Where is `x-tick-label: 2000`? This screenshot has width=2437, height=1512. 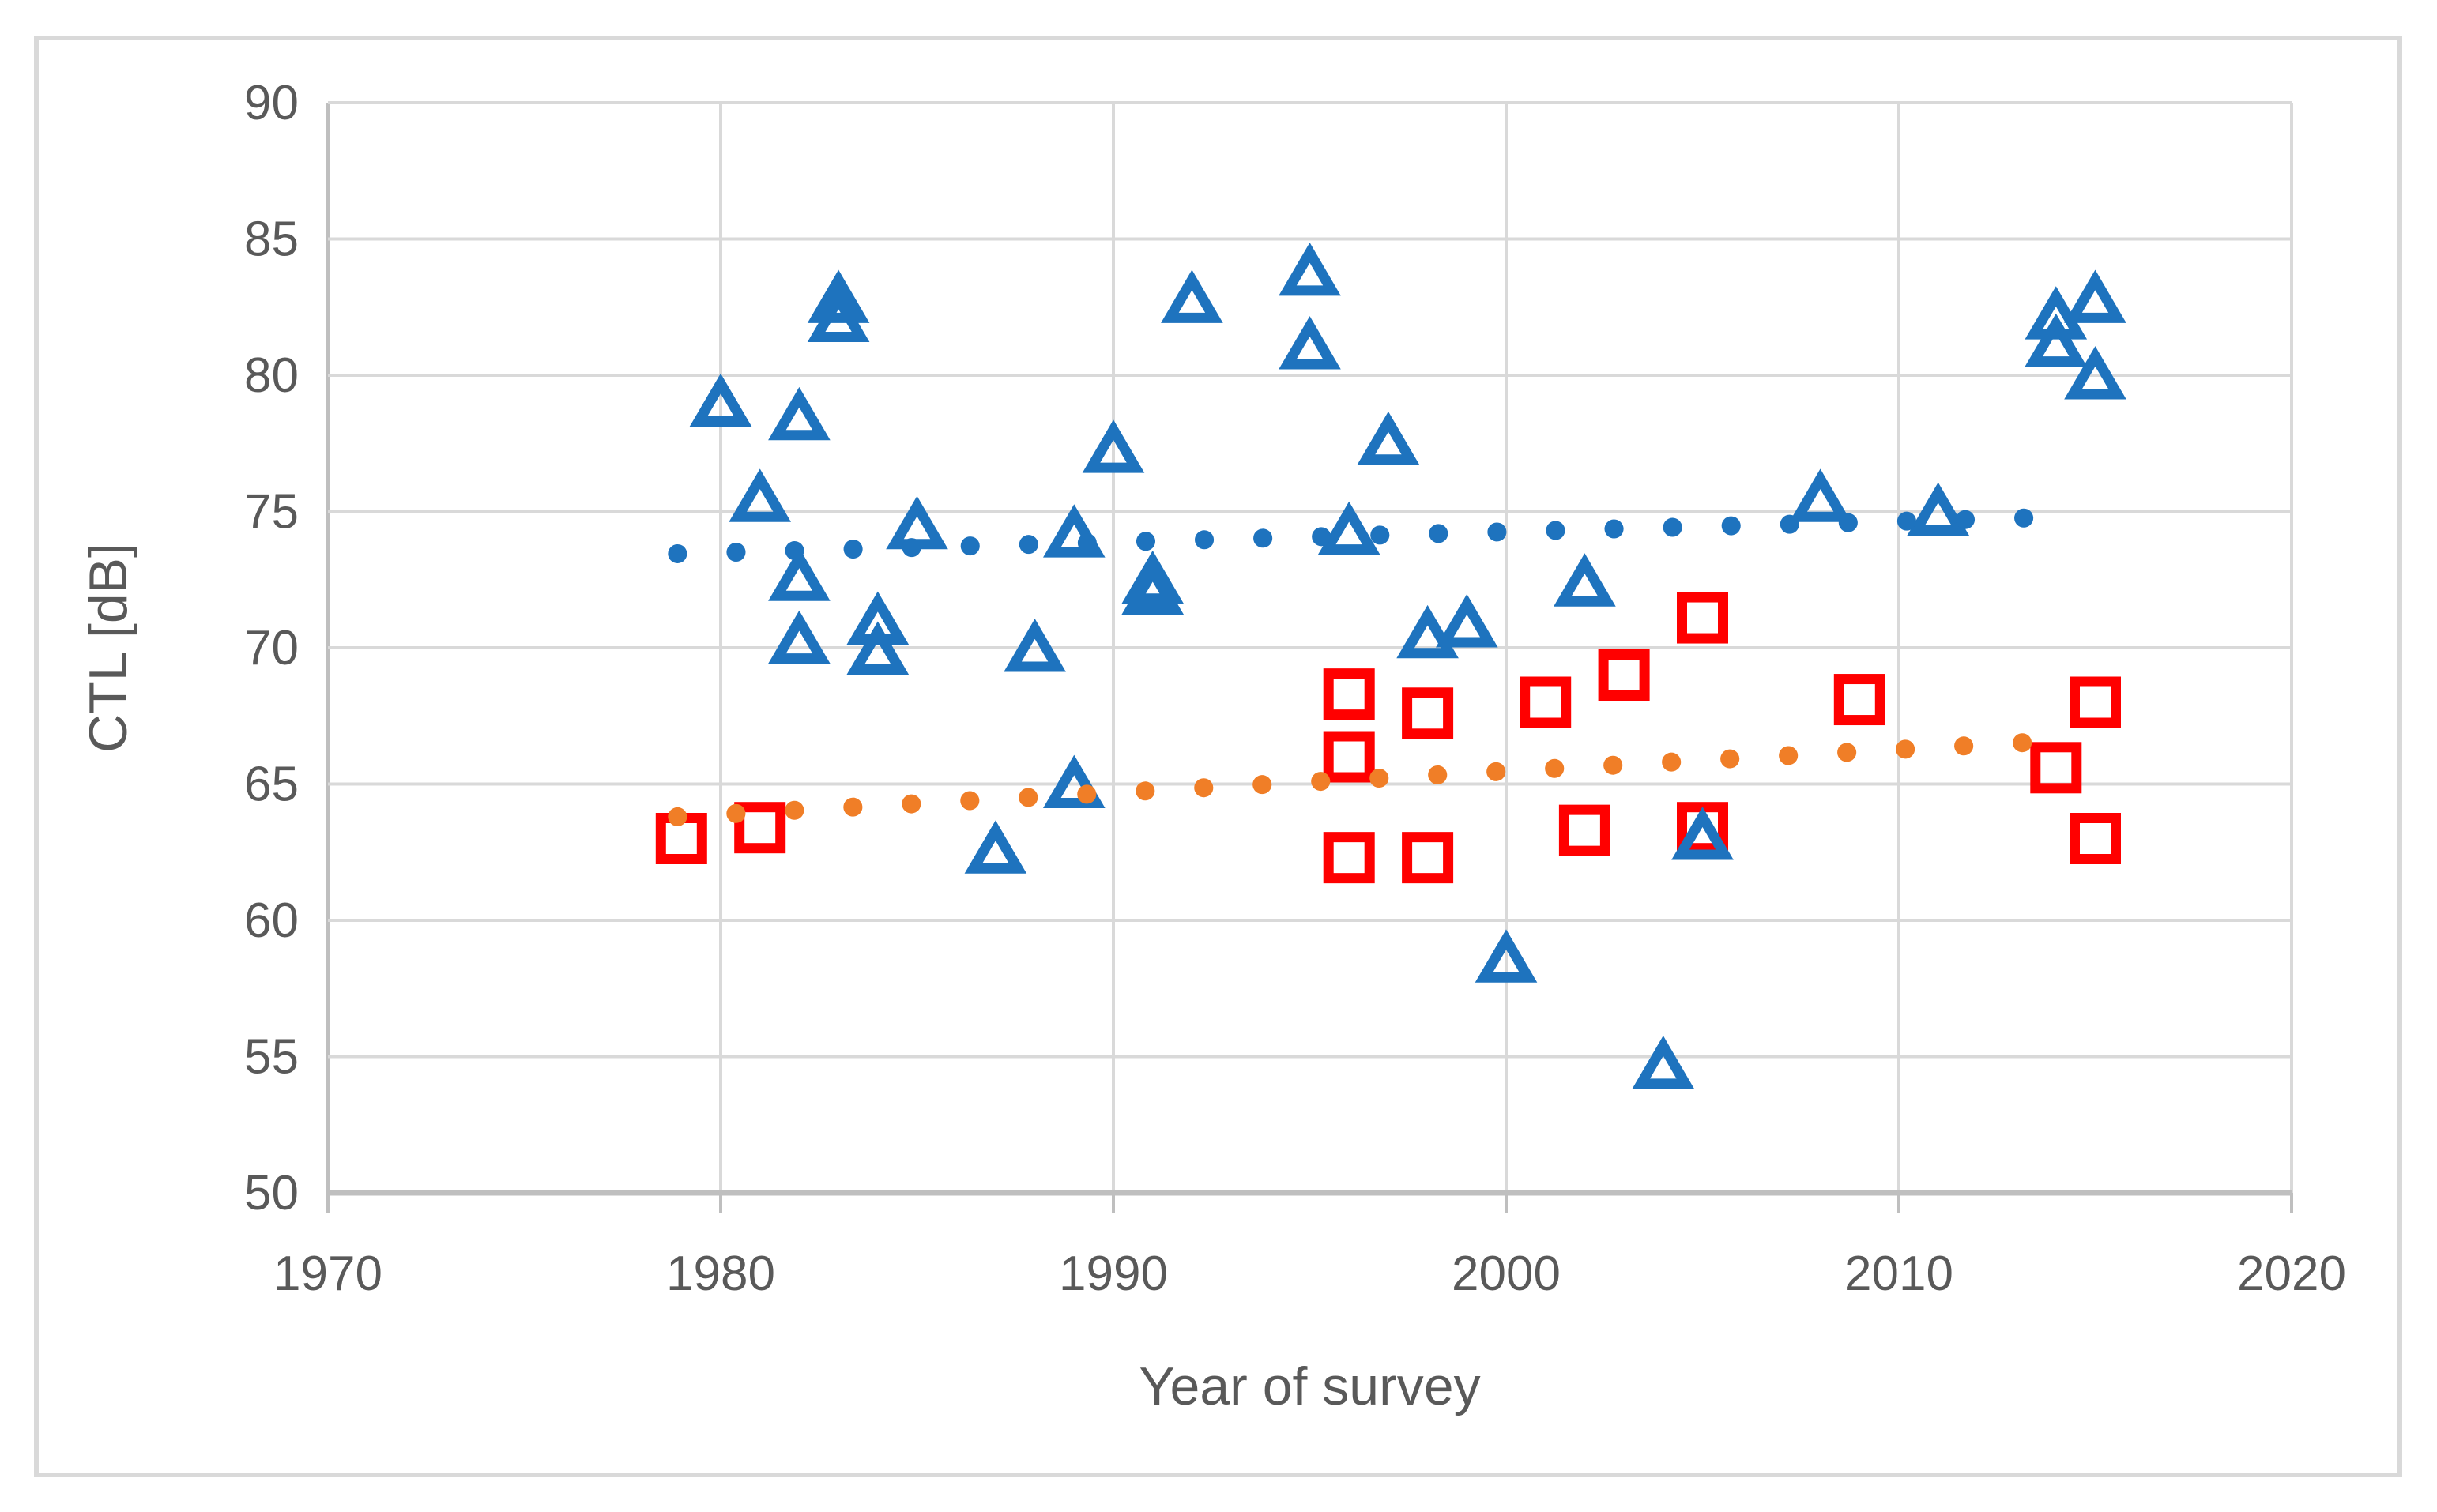
x-tick-label: 2000 is located at coordinates (1506, 1274).